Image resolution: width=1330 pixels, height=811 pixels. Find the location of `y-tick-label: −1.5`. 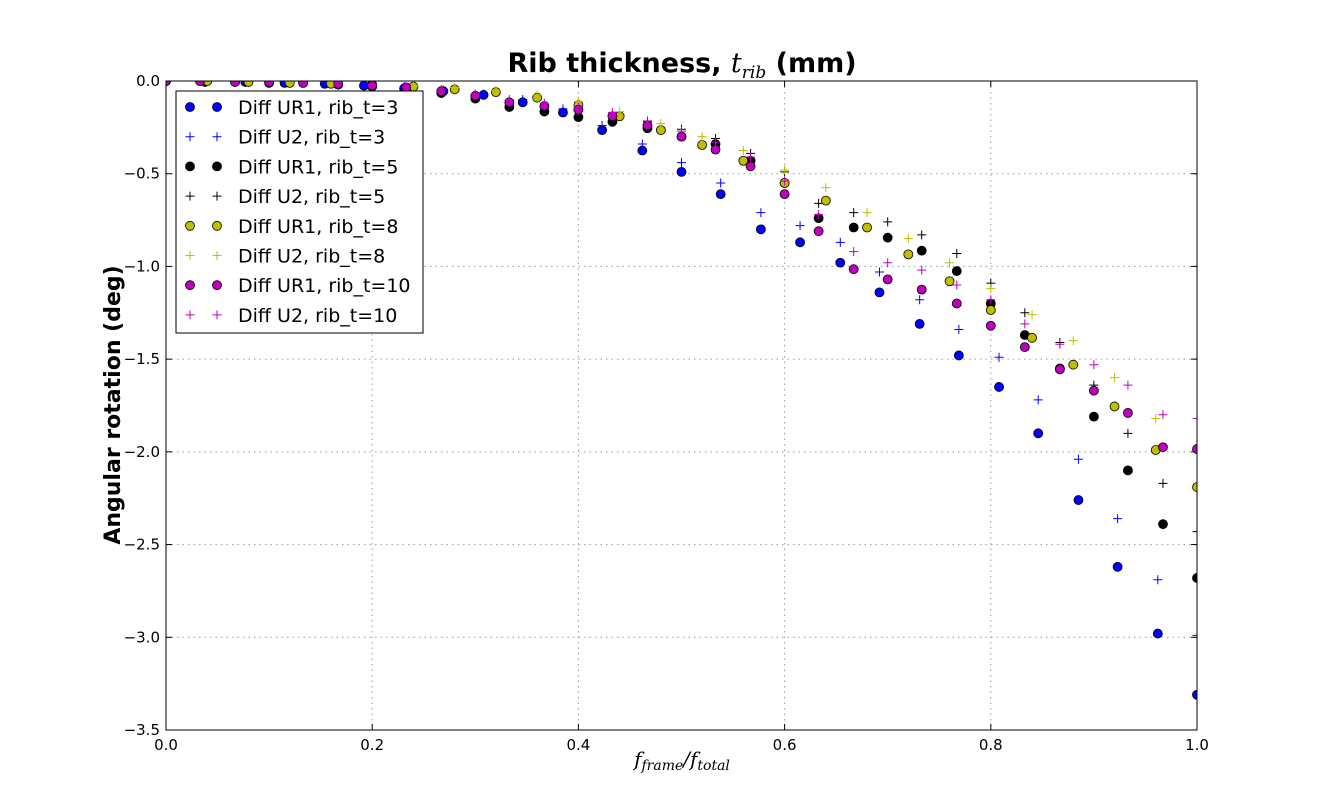

y-tick-label: −1.5 is located at coordinates (142, 359).